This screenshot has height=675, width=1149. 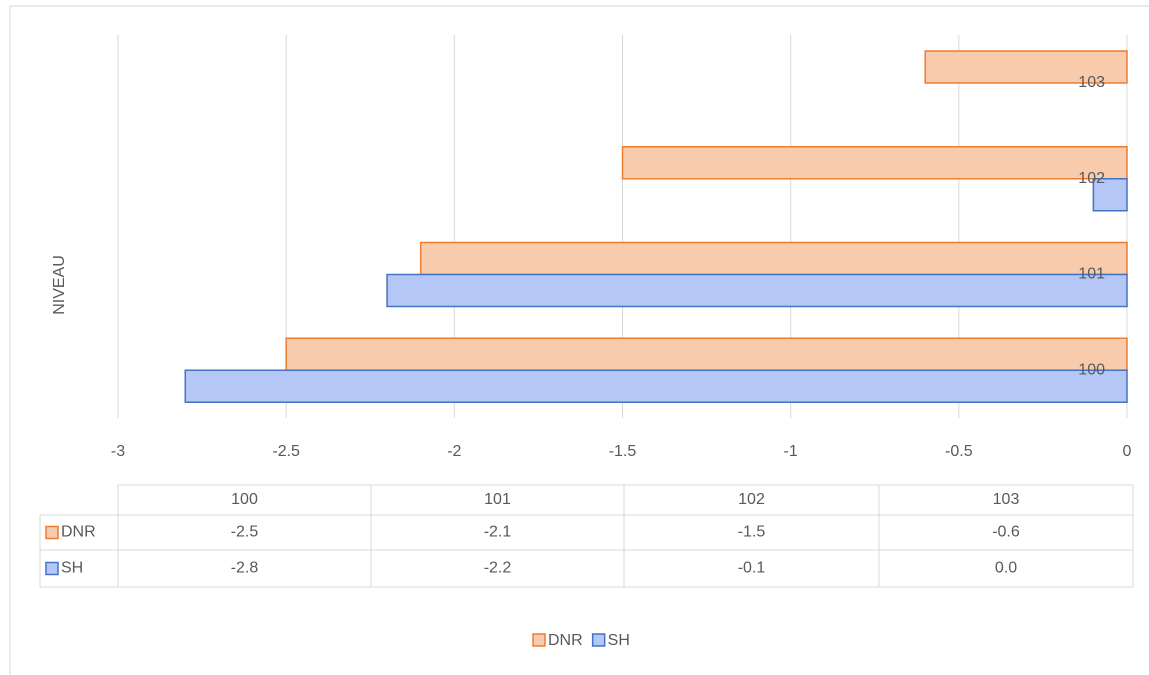 What do you see at coordinates (1127, 451) in the screenshot?
I see `x-tick-label: 0` at bounding box center [1127, 451].